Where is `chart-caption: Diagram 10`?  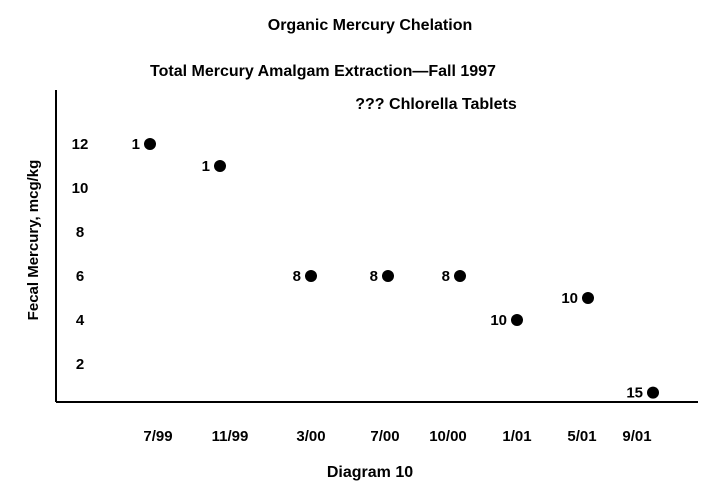
chart-caption: Diagram 10 is located at coordinates (370, 472).